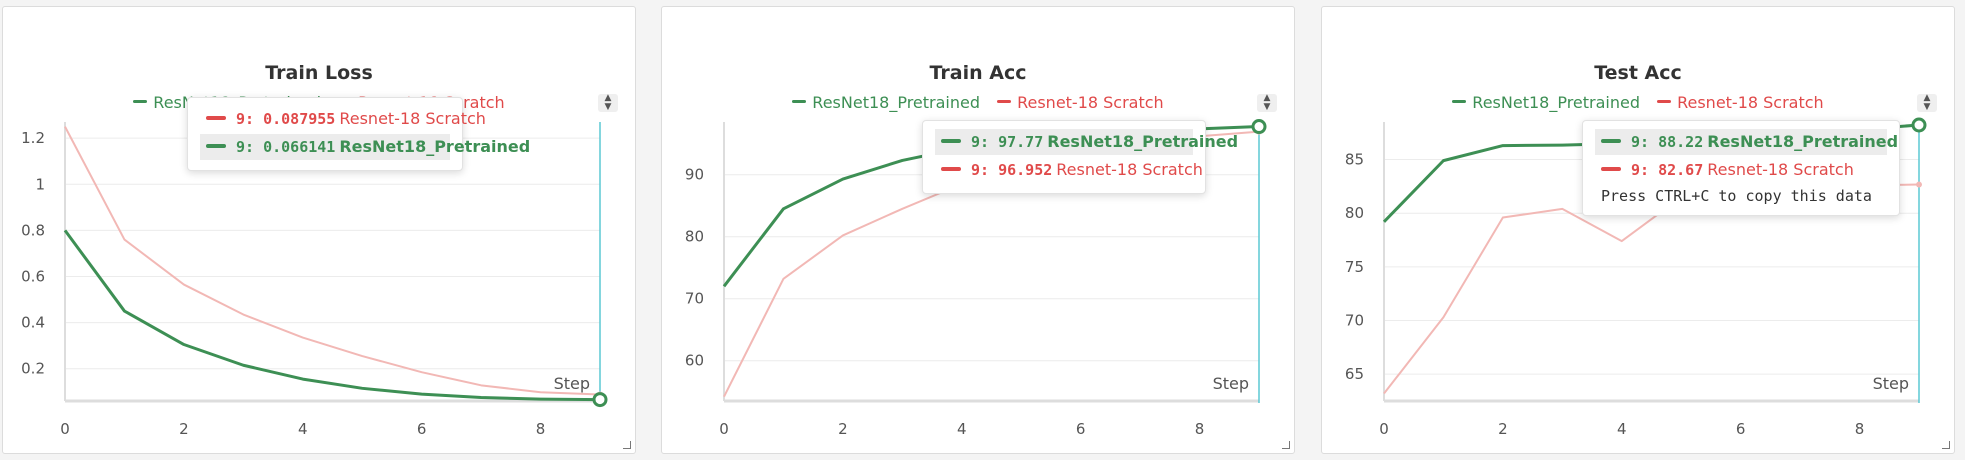 This screenshot has height=460, width=1965. I want to click on chart-title: Test Acc, so click(1638, 73).